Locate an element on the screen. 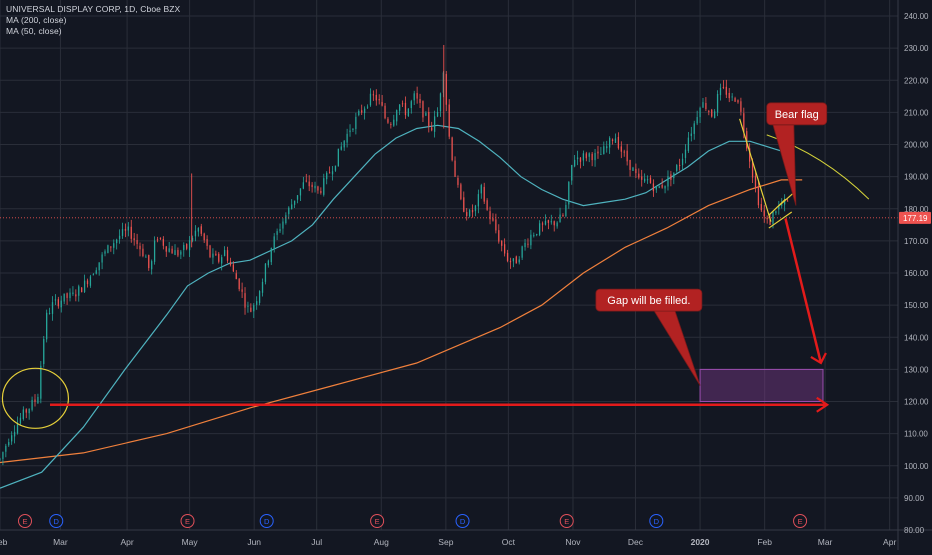  current-price-tag is located at coordinates (915, 217).